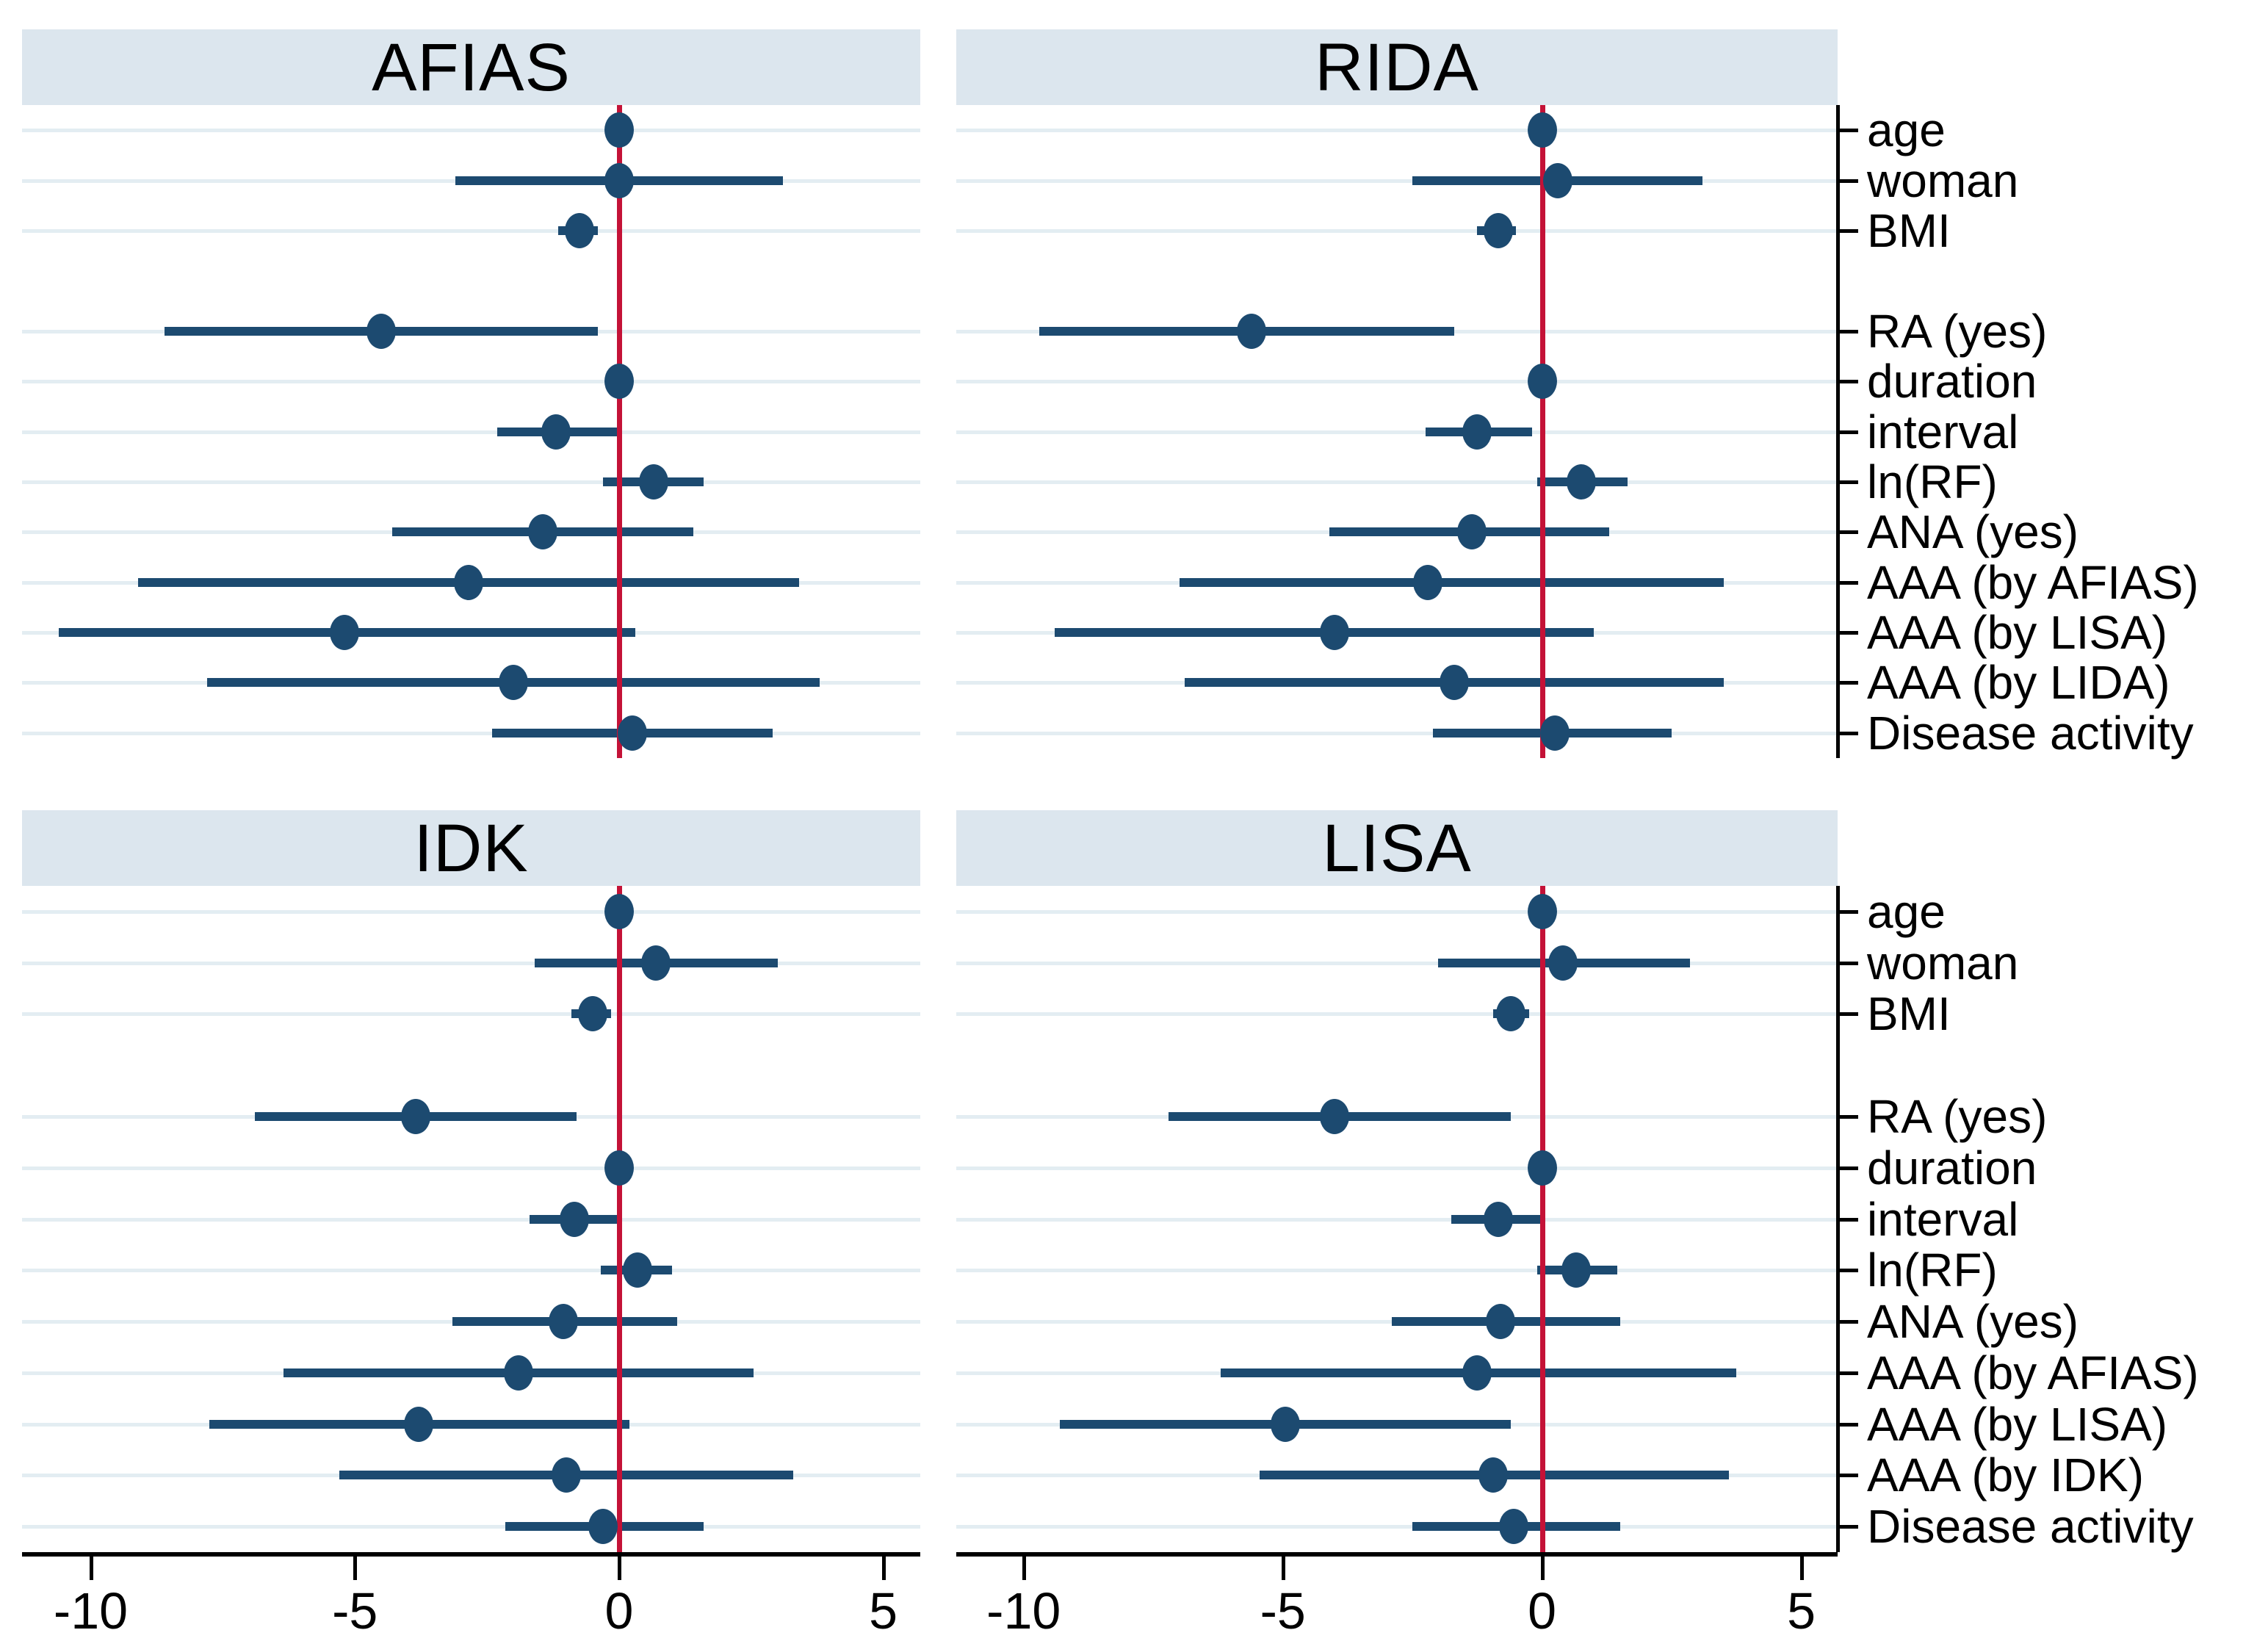 The height and width of the screenshot is (1630, 2268). What do you see at coordinates (1973, 1322) in the screenshot?
I see `row-label: ANA (yes)` at bounding box center [1973, 1322].